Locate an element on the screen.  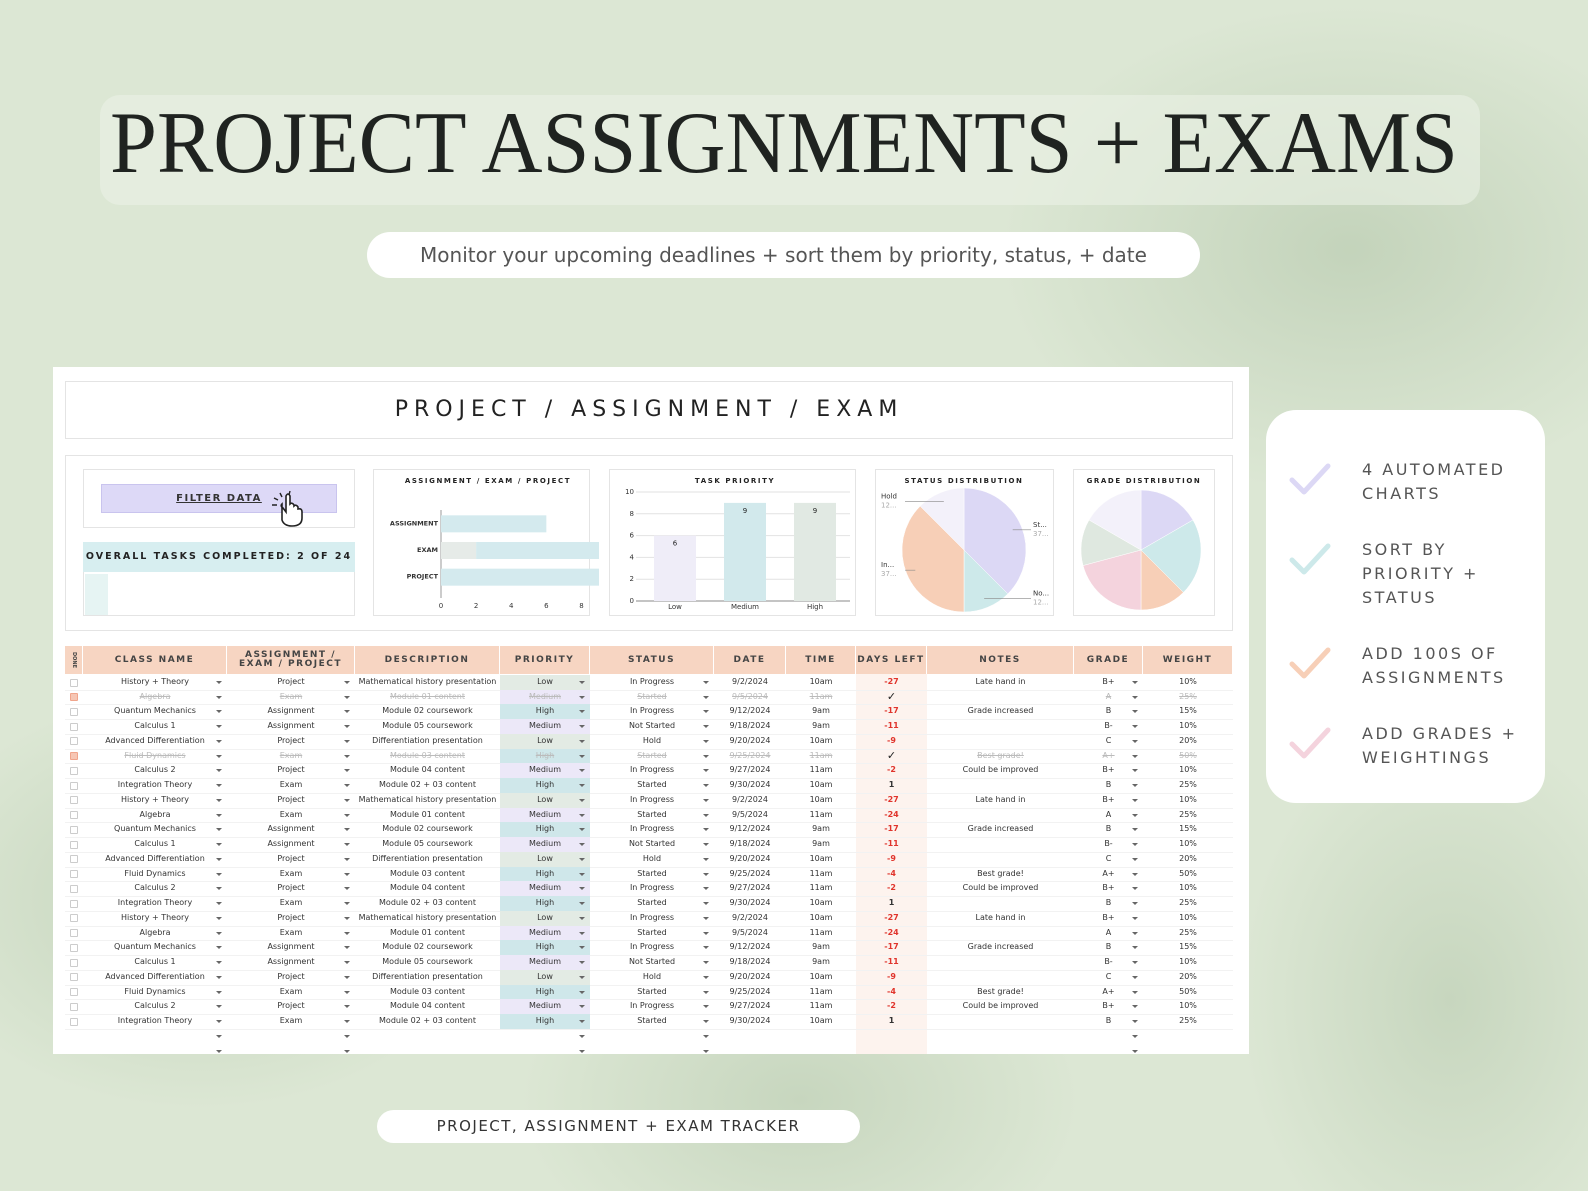
cell: Advanced Differentiation is located at coordinates (155, 741).